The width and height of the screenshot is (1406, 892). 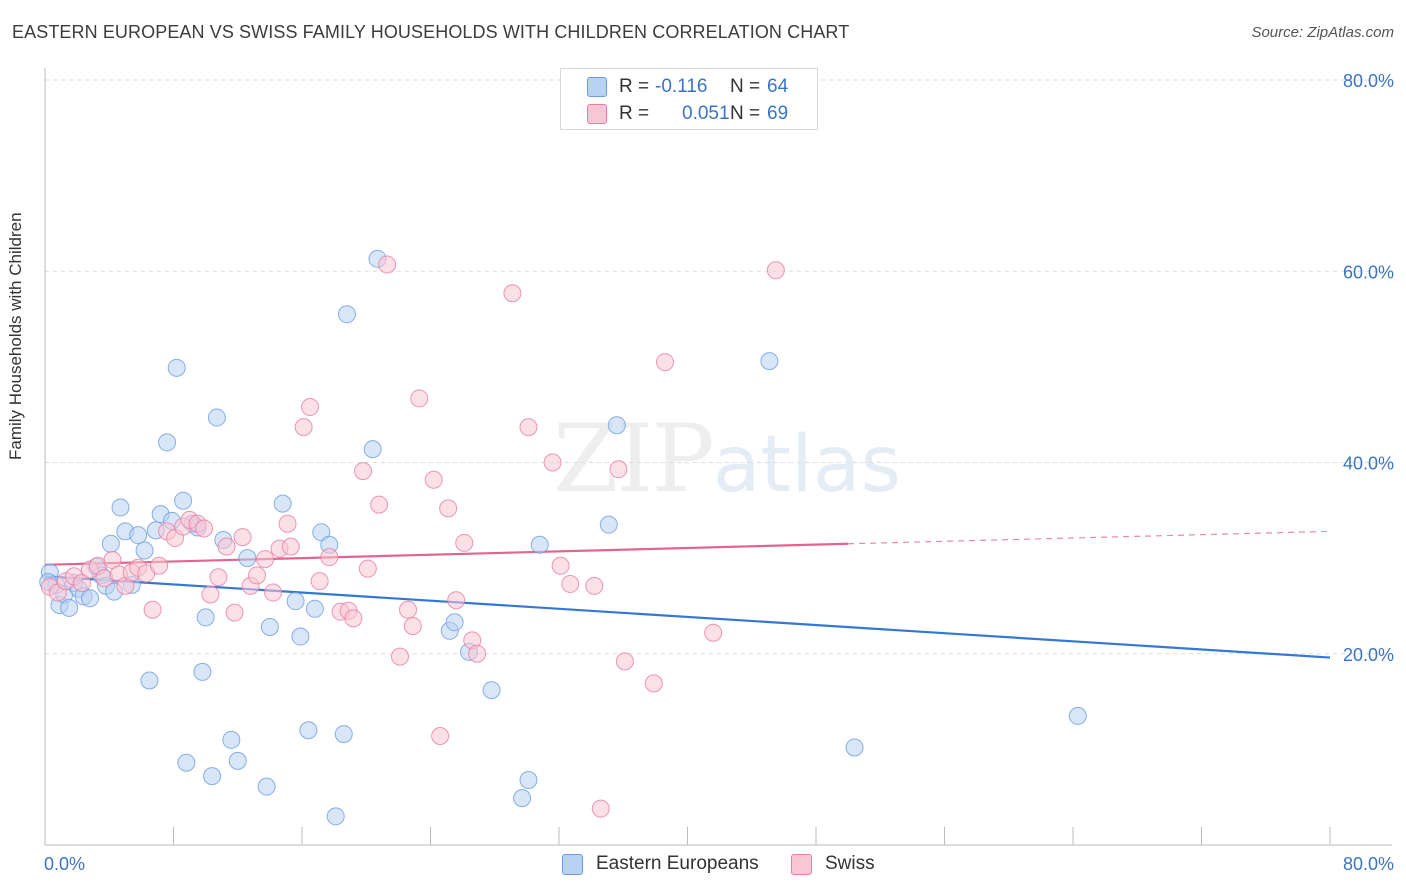 I want to click on y-tick-label: 60.0%, so click(x=1368, y=272).